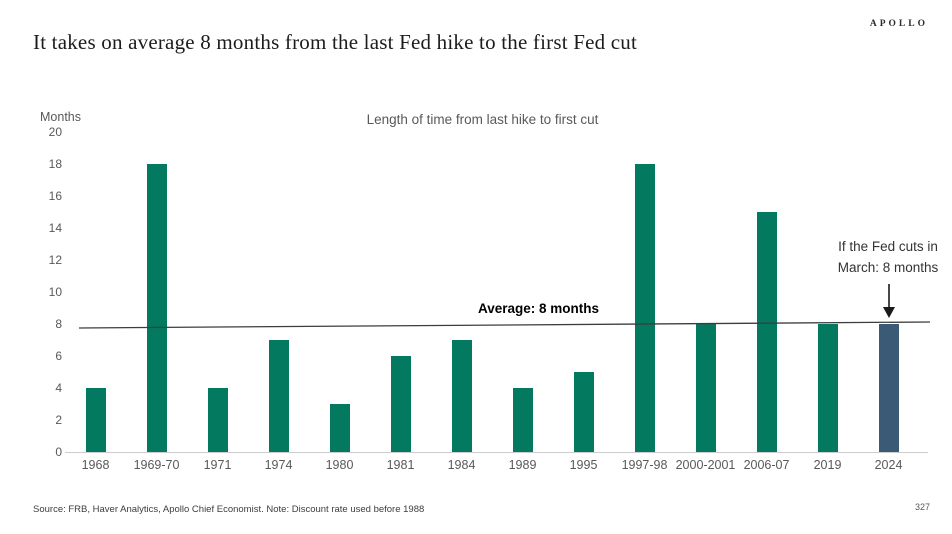 The height and width of the screenshot is (534, 952). Describe the element at coordinates (827, 388) in the screenshot. I see `bar-2019` at that location.